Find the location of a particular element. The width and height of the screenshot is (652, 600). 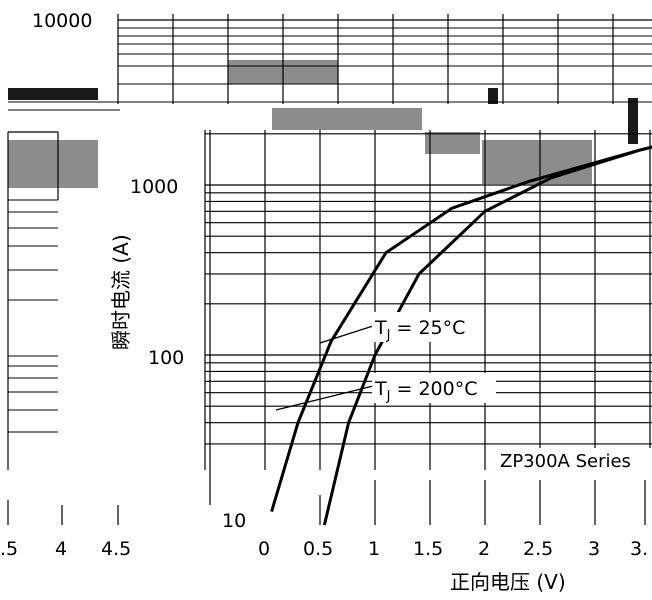

artifact-gray-middle is located at coordinates (347, 119).